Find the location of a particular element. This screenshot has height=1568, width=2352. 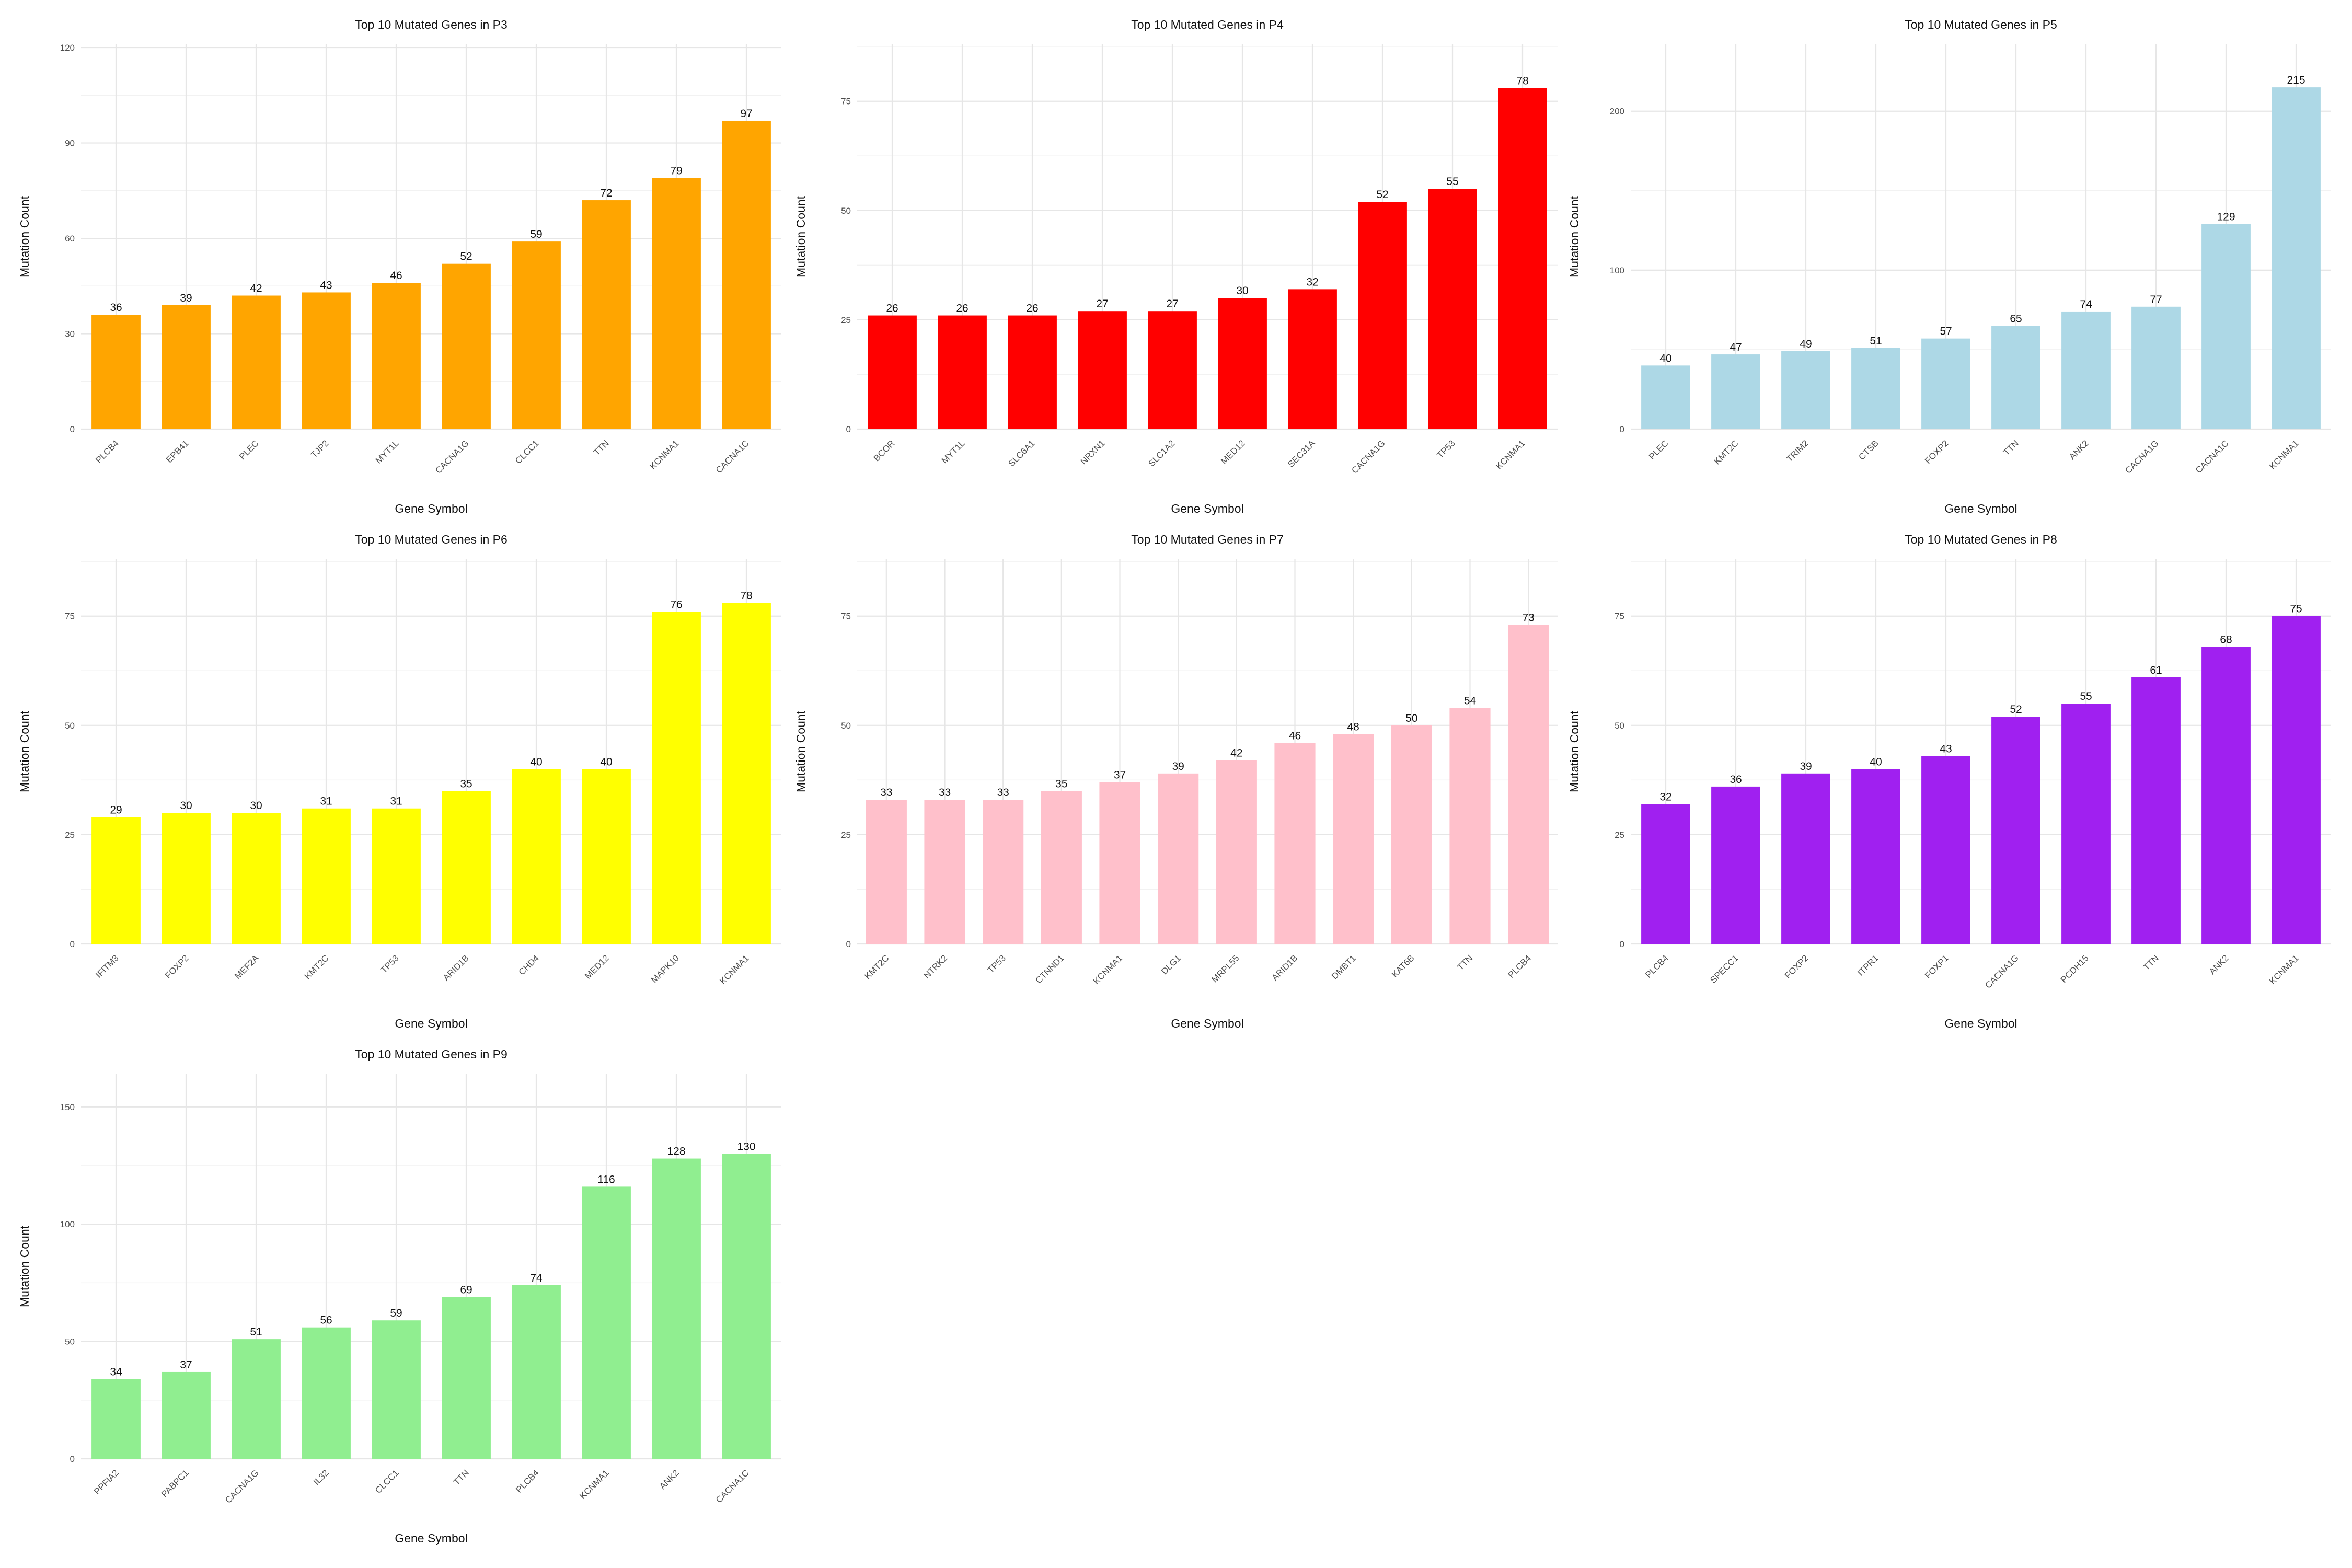

x-tick-label: PPFIA2 is located at coordinates (106, 1482).